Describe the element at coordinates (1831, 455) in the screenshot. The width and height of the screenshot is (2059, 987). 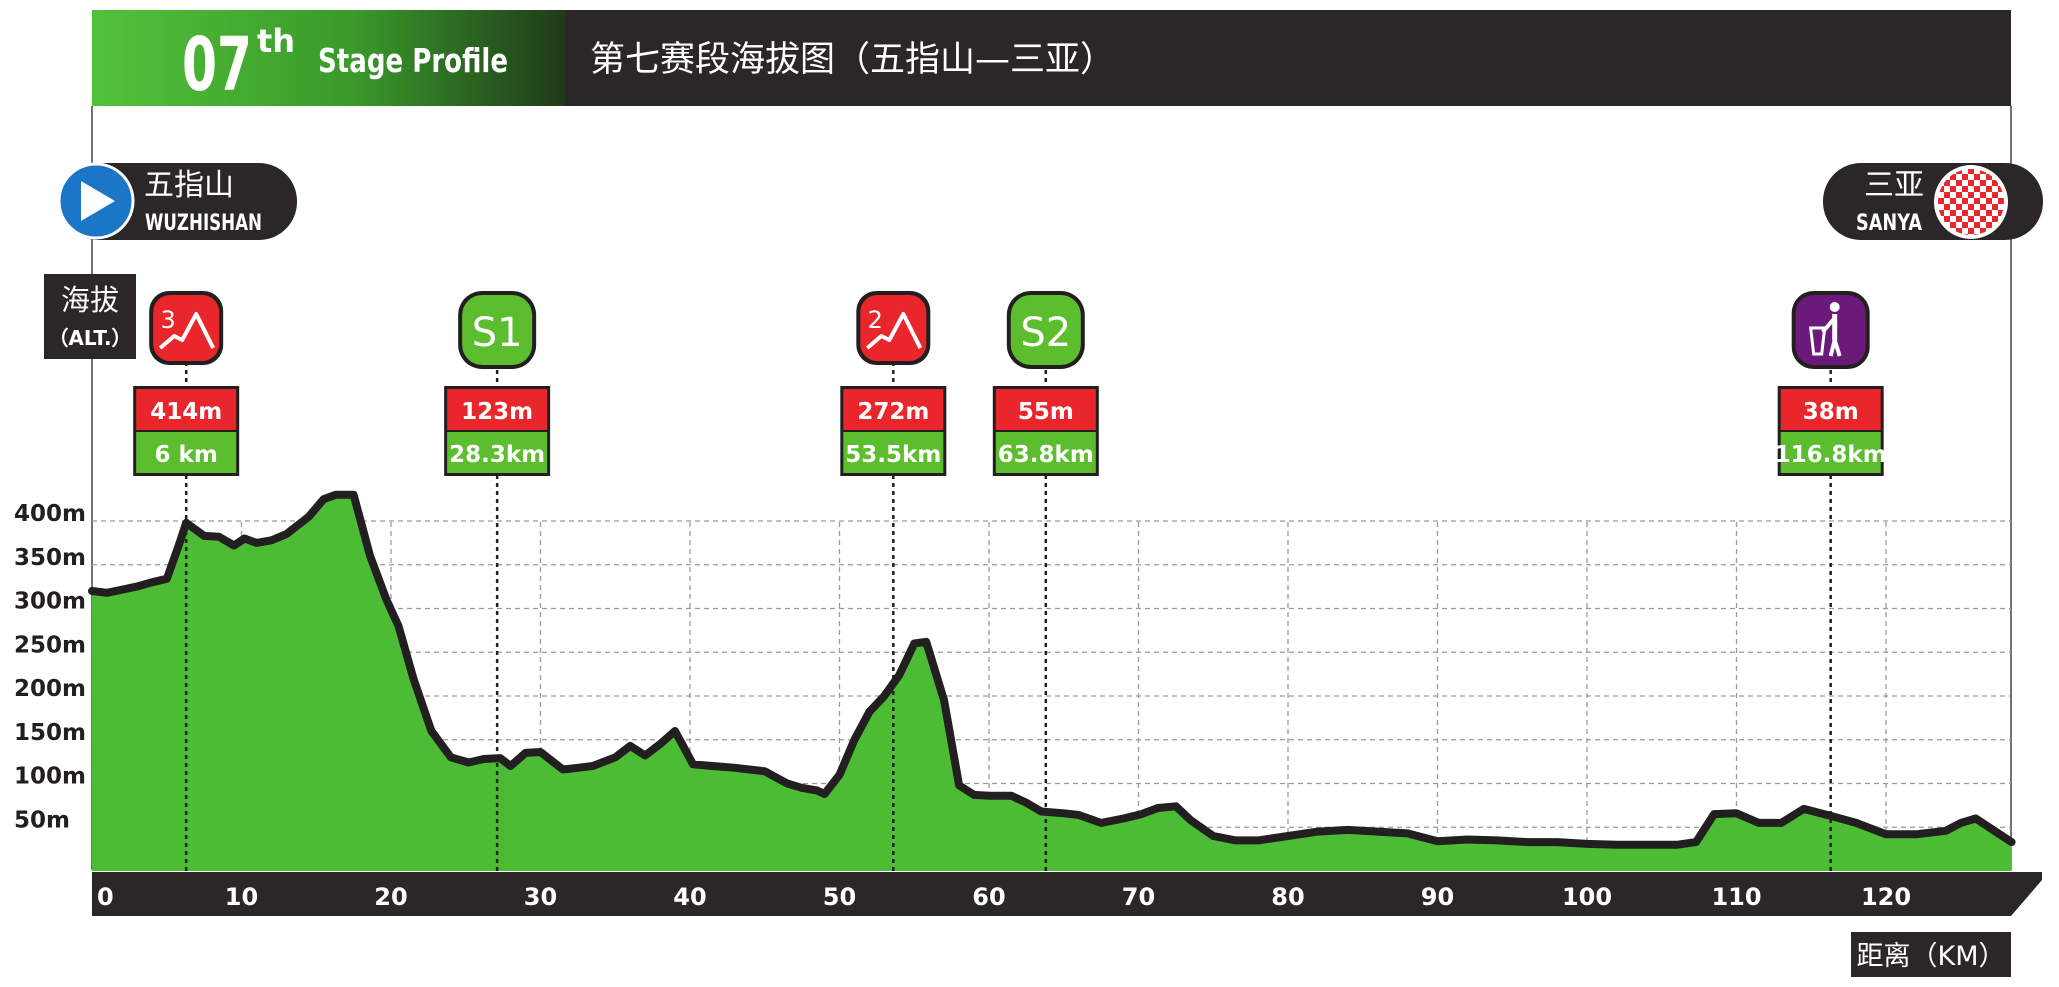
I see `marker-distance: 116.8km` at that location.